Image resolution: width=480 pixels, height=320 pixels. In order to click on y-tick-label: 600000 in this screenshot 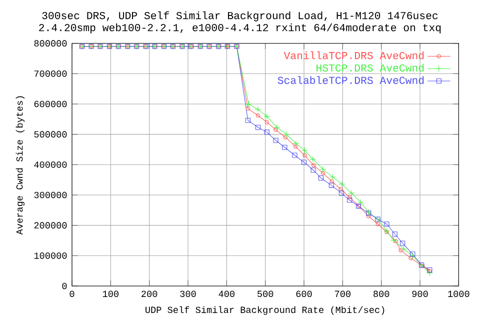, I will do `click(50, 104)`.